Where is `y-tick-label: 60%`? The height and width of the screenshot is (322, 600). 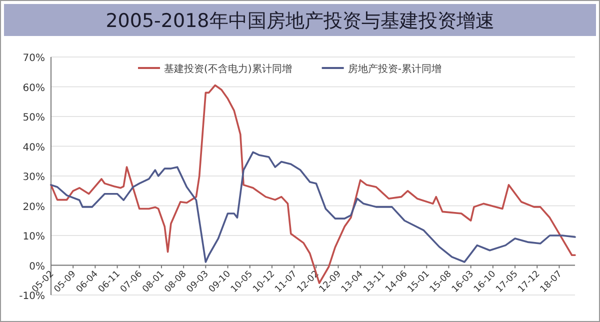 y-tick-label: 60% is located at coordinates (33, 88).